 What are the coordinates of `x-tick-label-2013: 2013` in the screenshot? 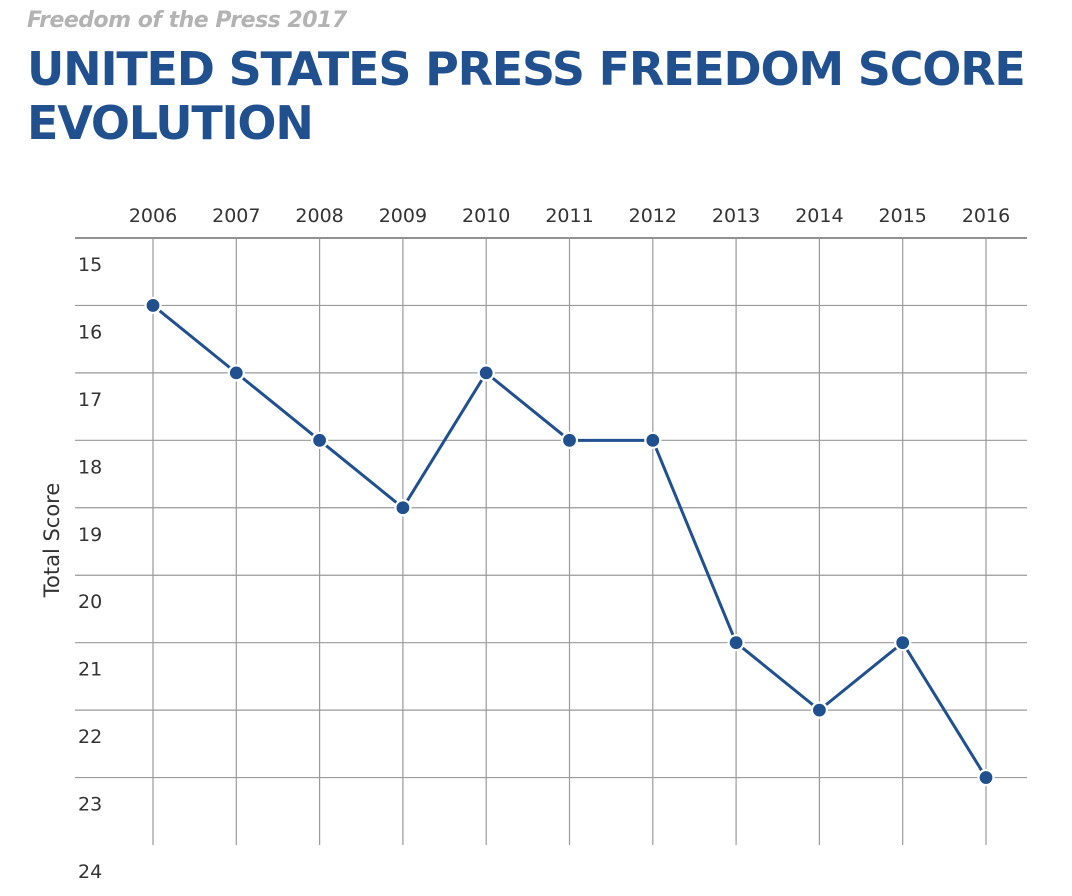 It's located at (736, 216).